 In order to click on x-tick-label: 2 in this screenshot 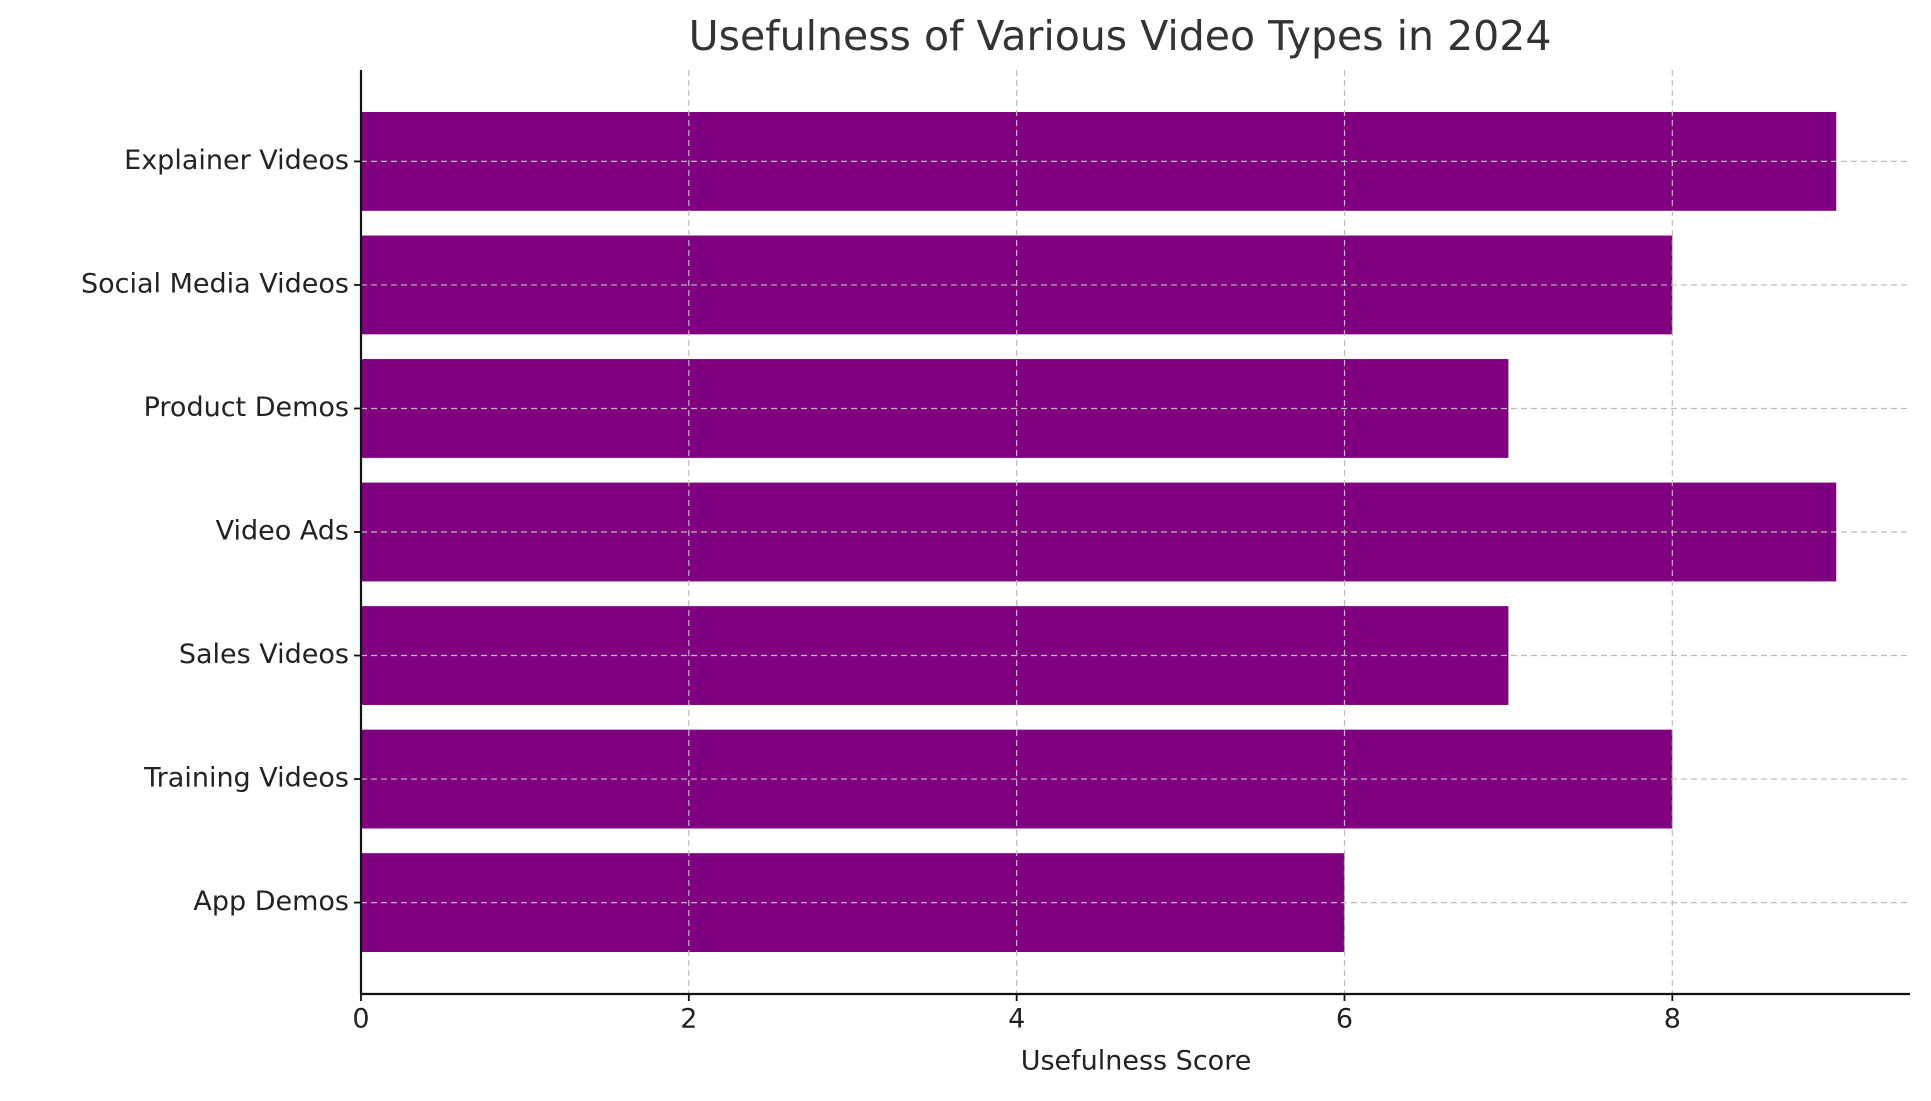, I will do `click(688, 1019)`.